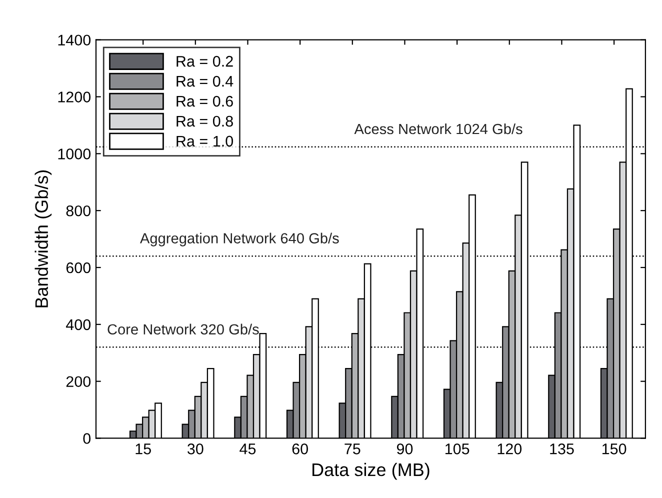 This screenshot has width=662, height=498. I want to click on legend-label: Ra = 0.8, so click(204, 121).